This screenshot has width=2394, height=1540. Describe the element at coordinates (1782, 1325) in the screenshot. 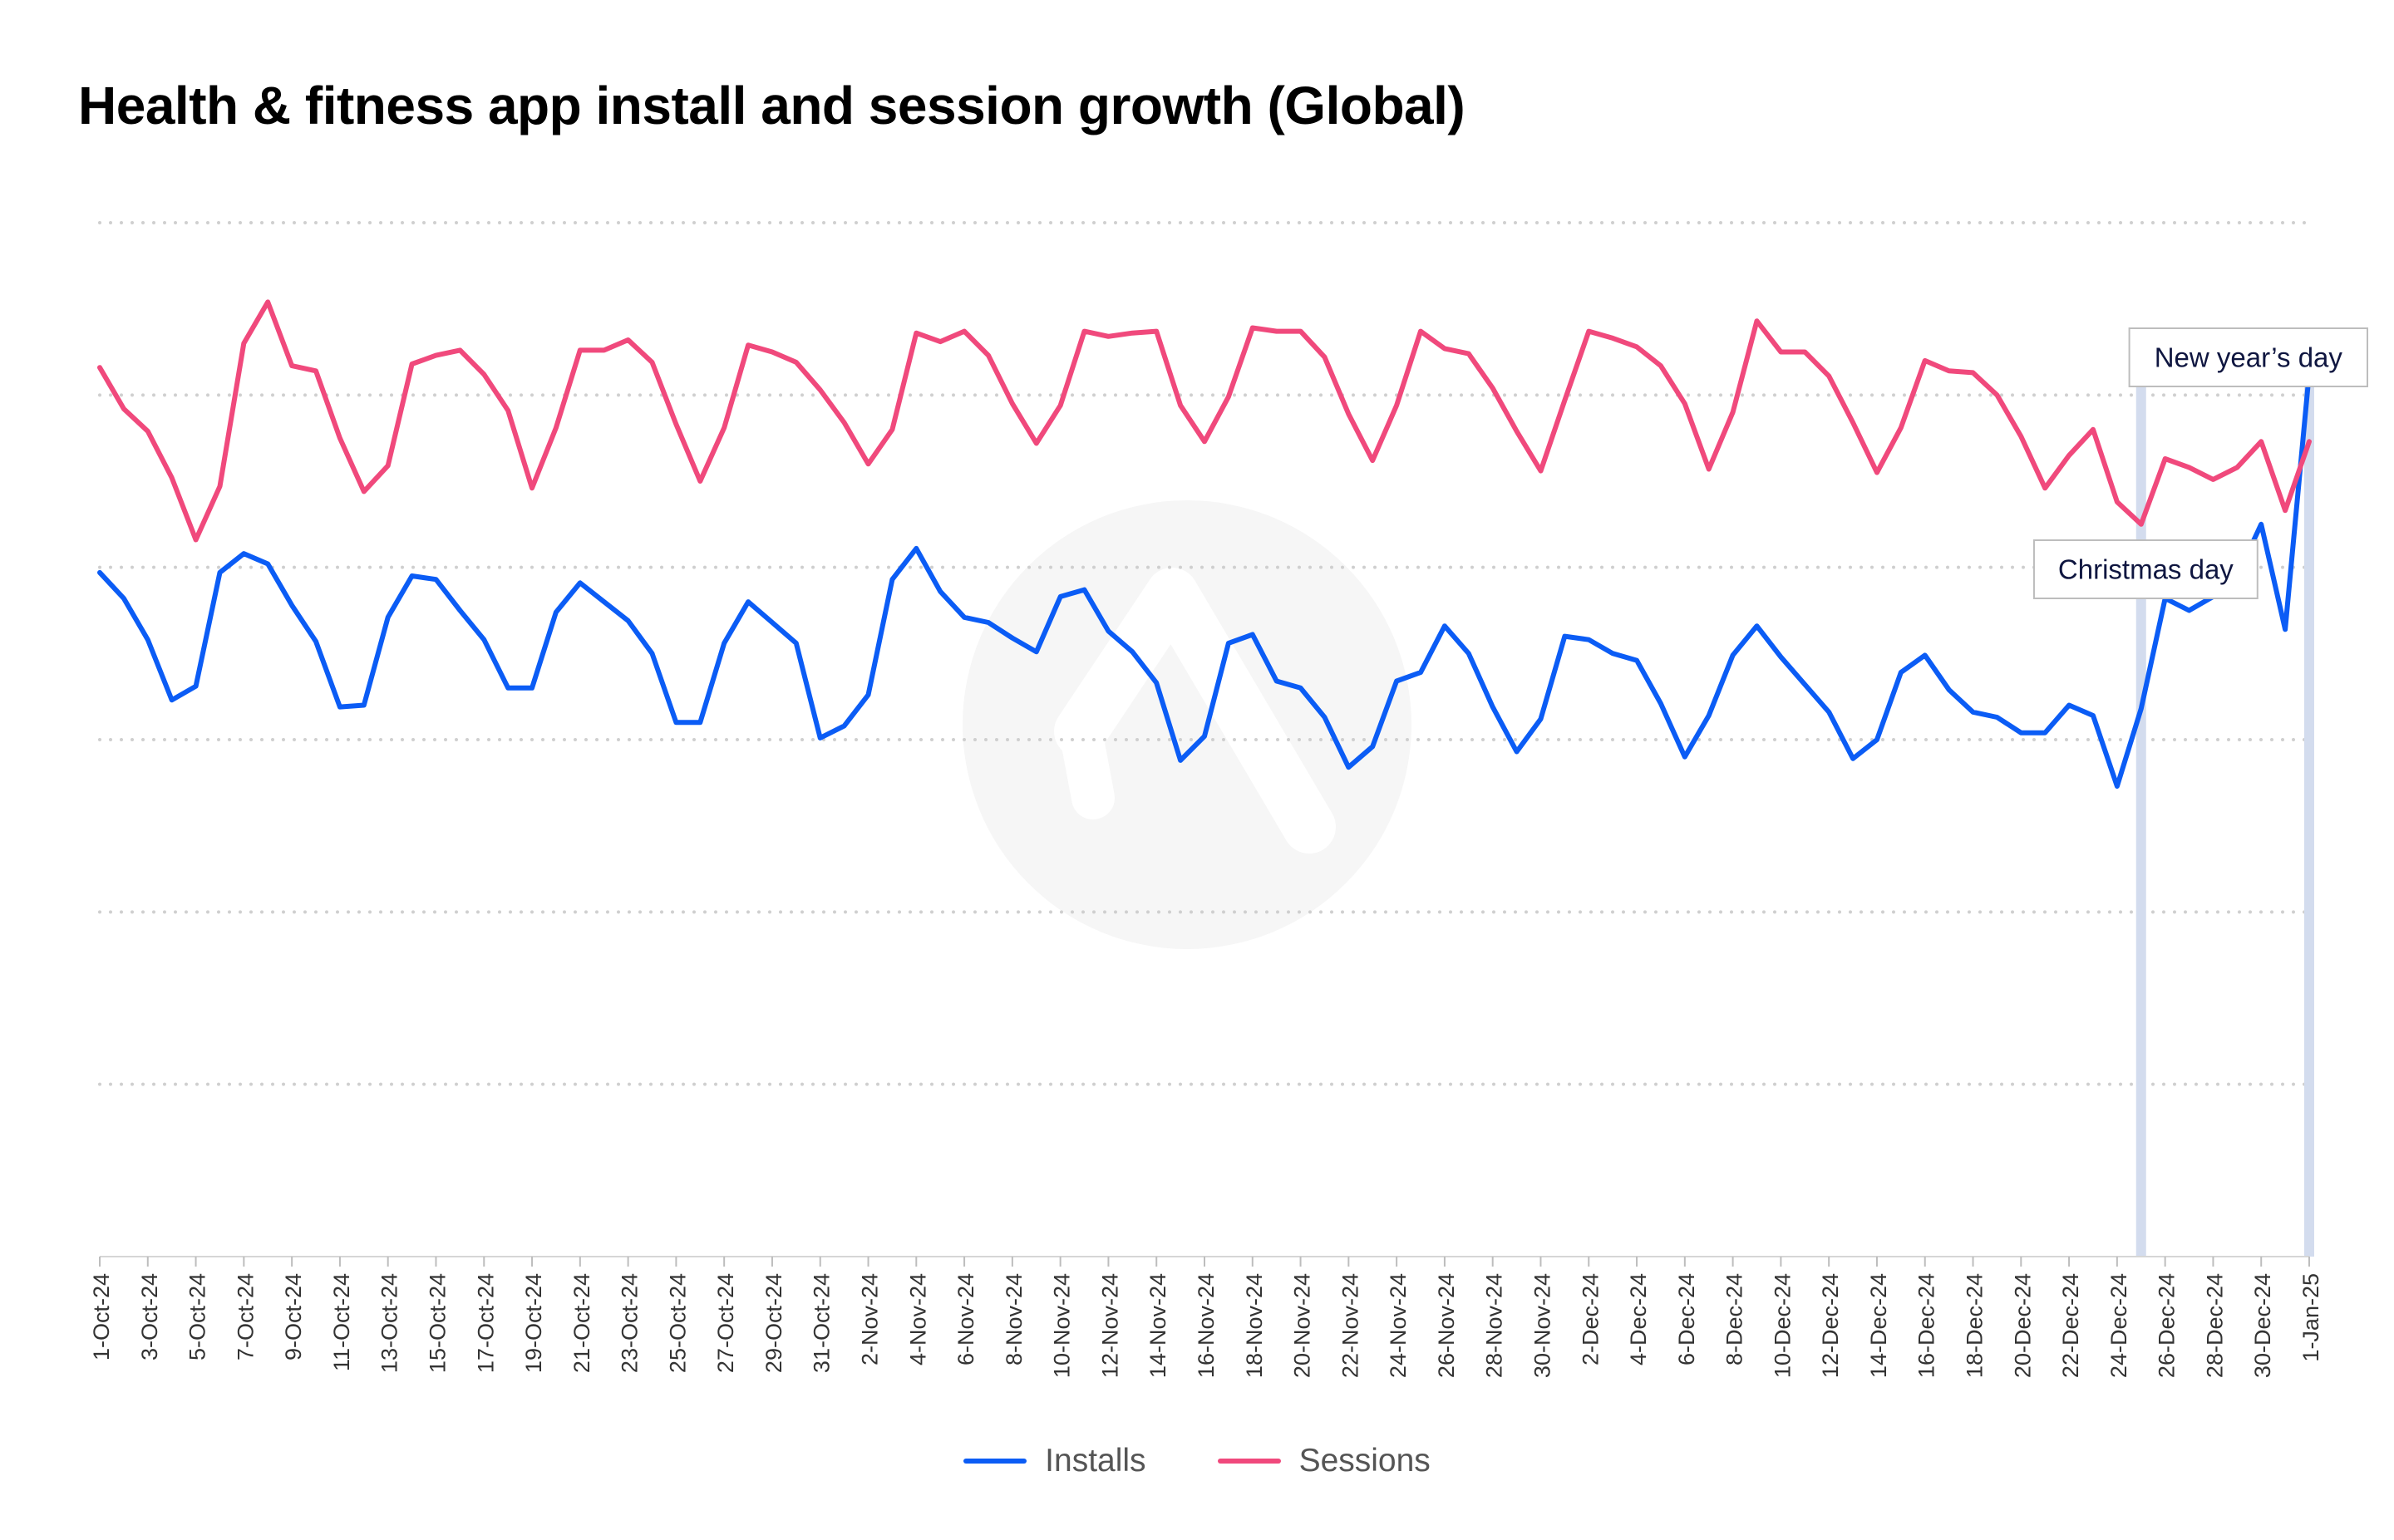

I see `x-tick-label: 10-Dec-24` at that location.